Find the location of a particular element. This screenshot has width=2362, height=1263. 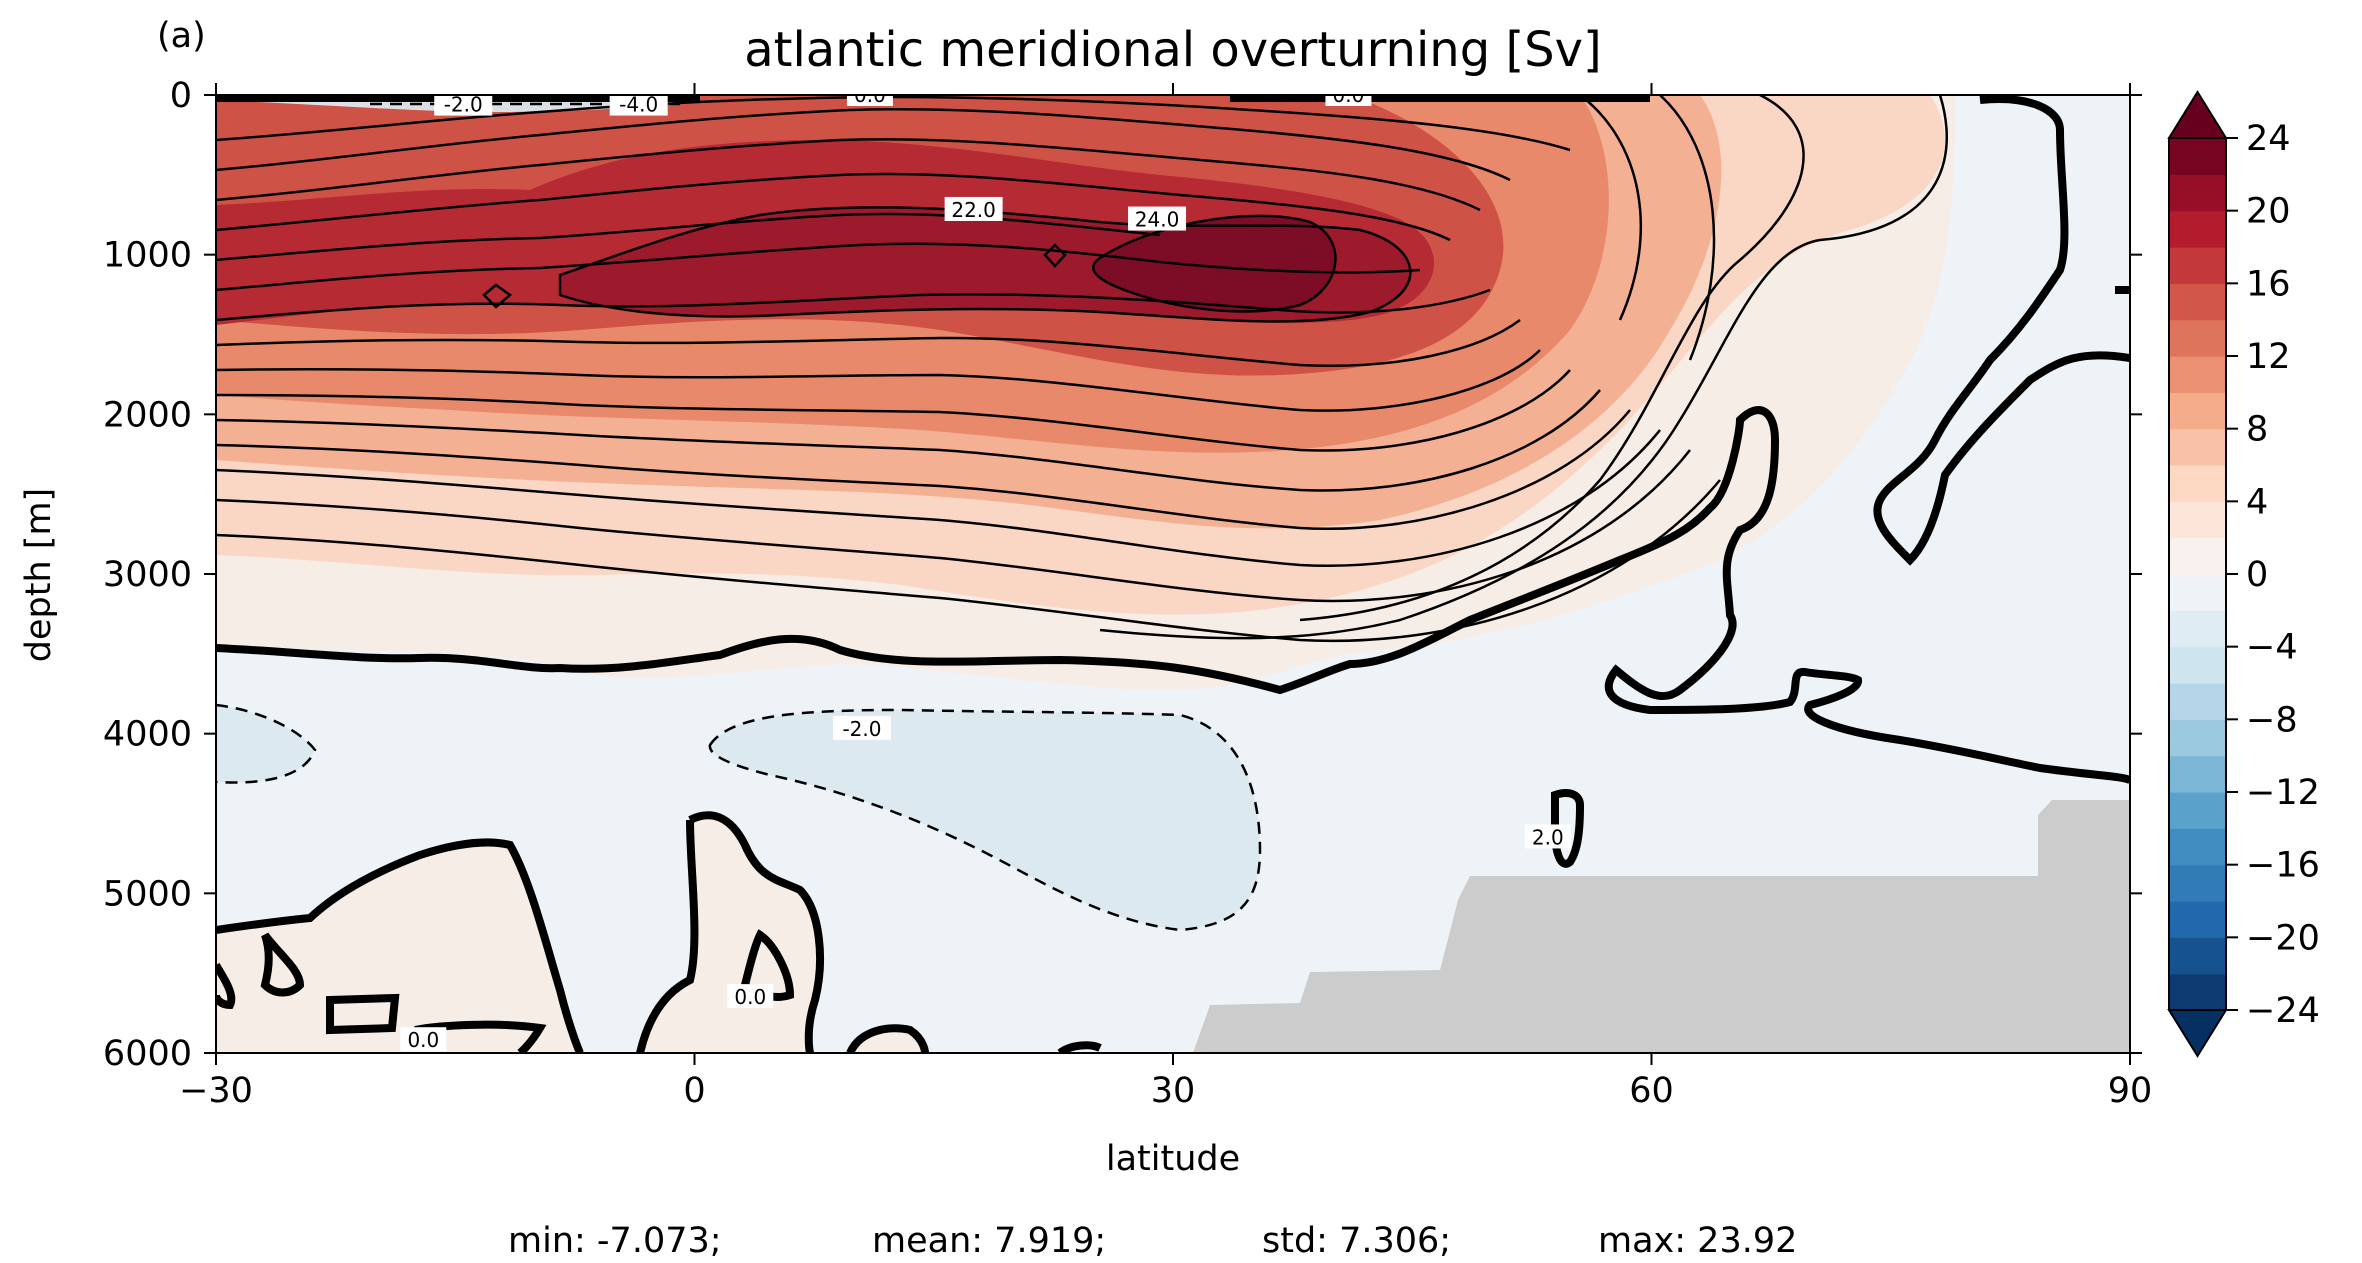

contour-label-text: -2.0 is located at coordinates (861, 729).